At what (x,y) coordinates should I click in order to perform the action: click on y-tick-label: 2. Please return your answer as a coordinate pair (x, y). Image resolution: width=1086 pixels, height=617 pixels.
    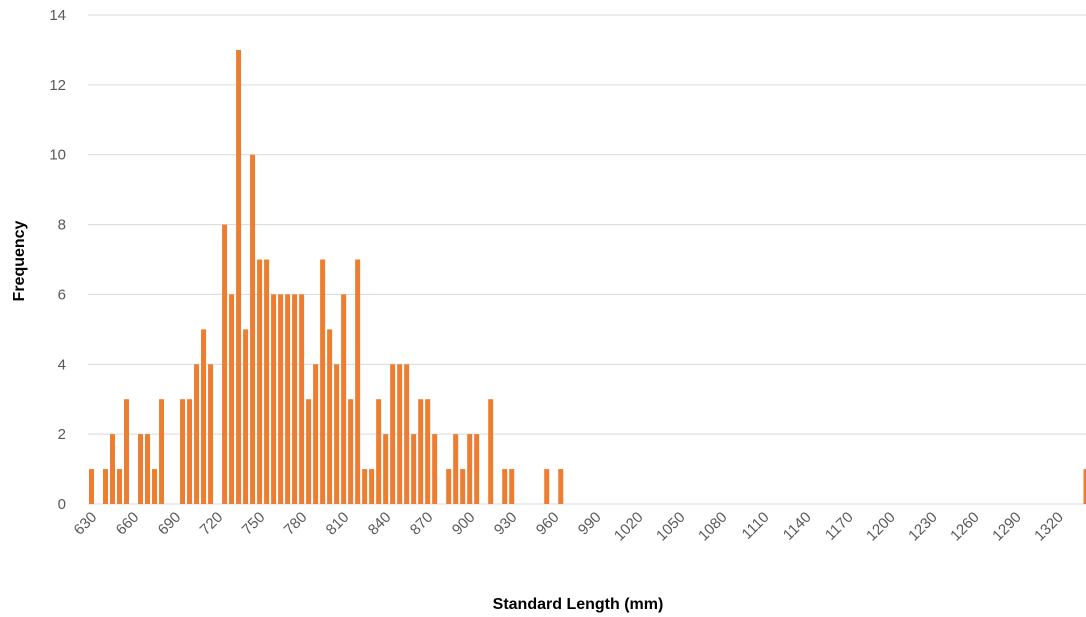
    Looking at the image, I should click on (62, 434).